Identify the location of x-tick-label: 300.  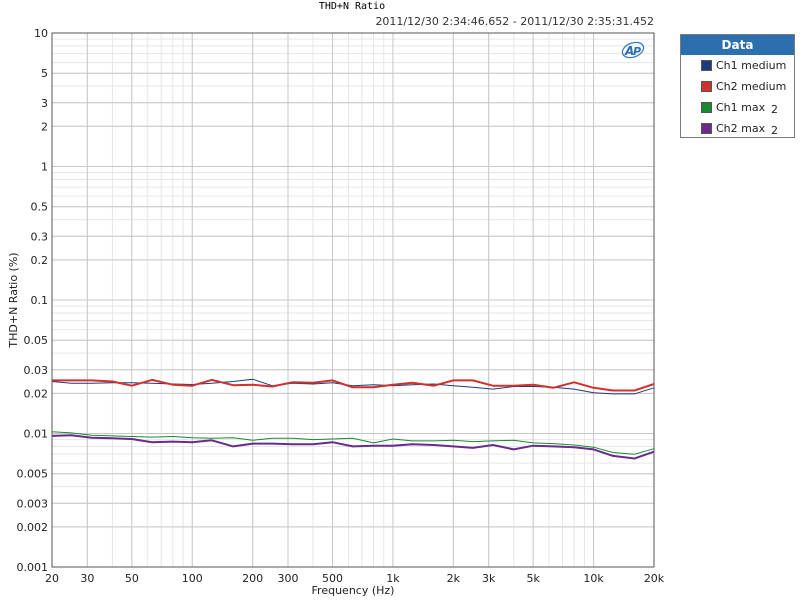
(288, 578).